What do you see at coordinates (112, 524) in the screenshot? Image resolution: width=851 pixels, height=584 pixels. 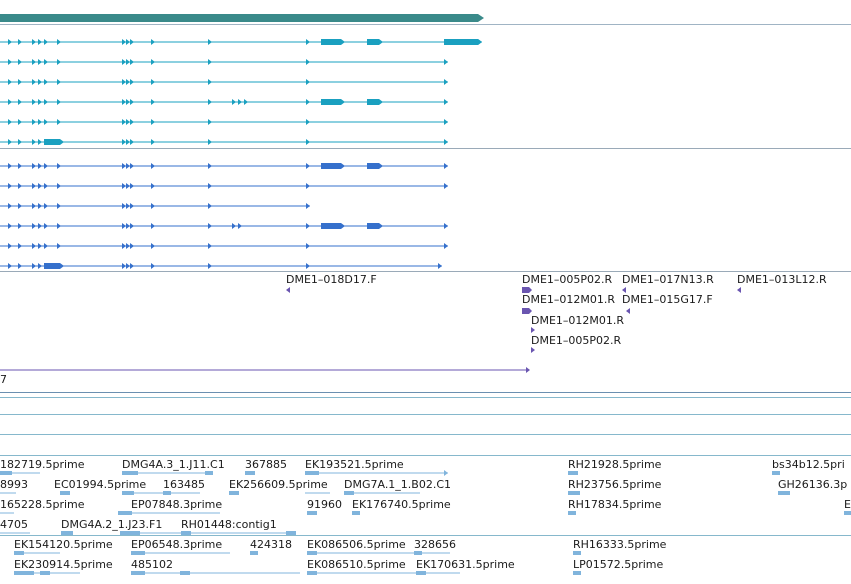 I see `est-label: DMG4A.2_1.J23.F1` at bounding box center [112, 524].